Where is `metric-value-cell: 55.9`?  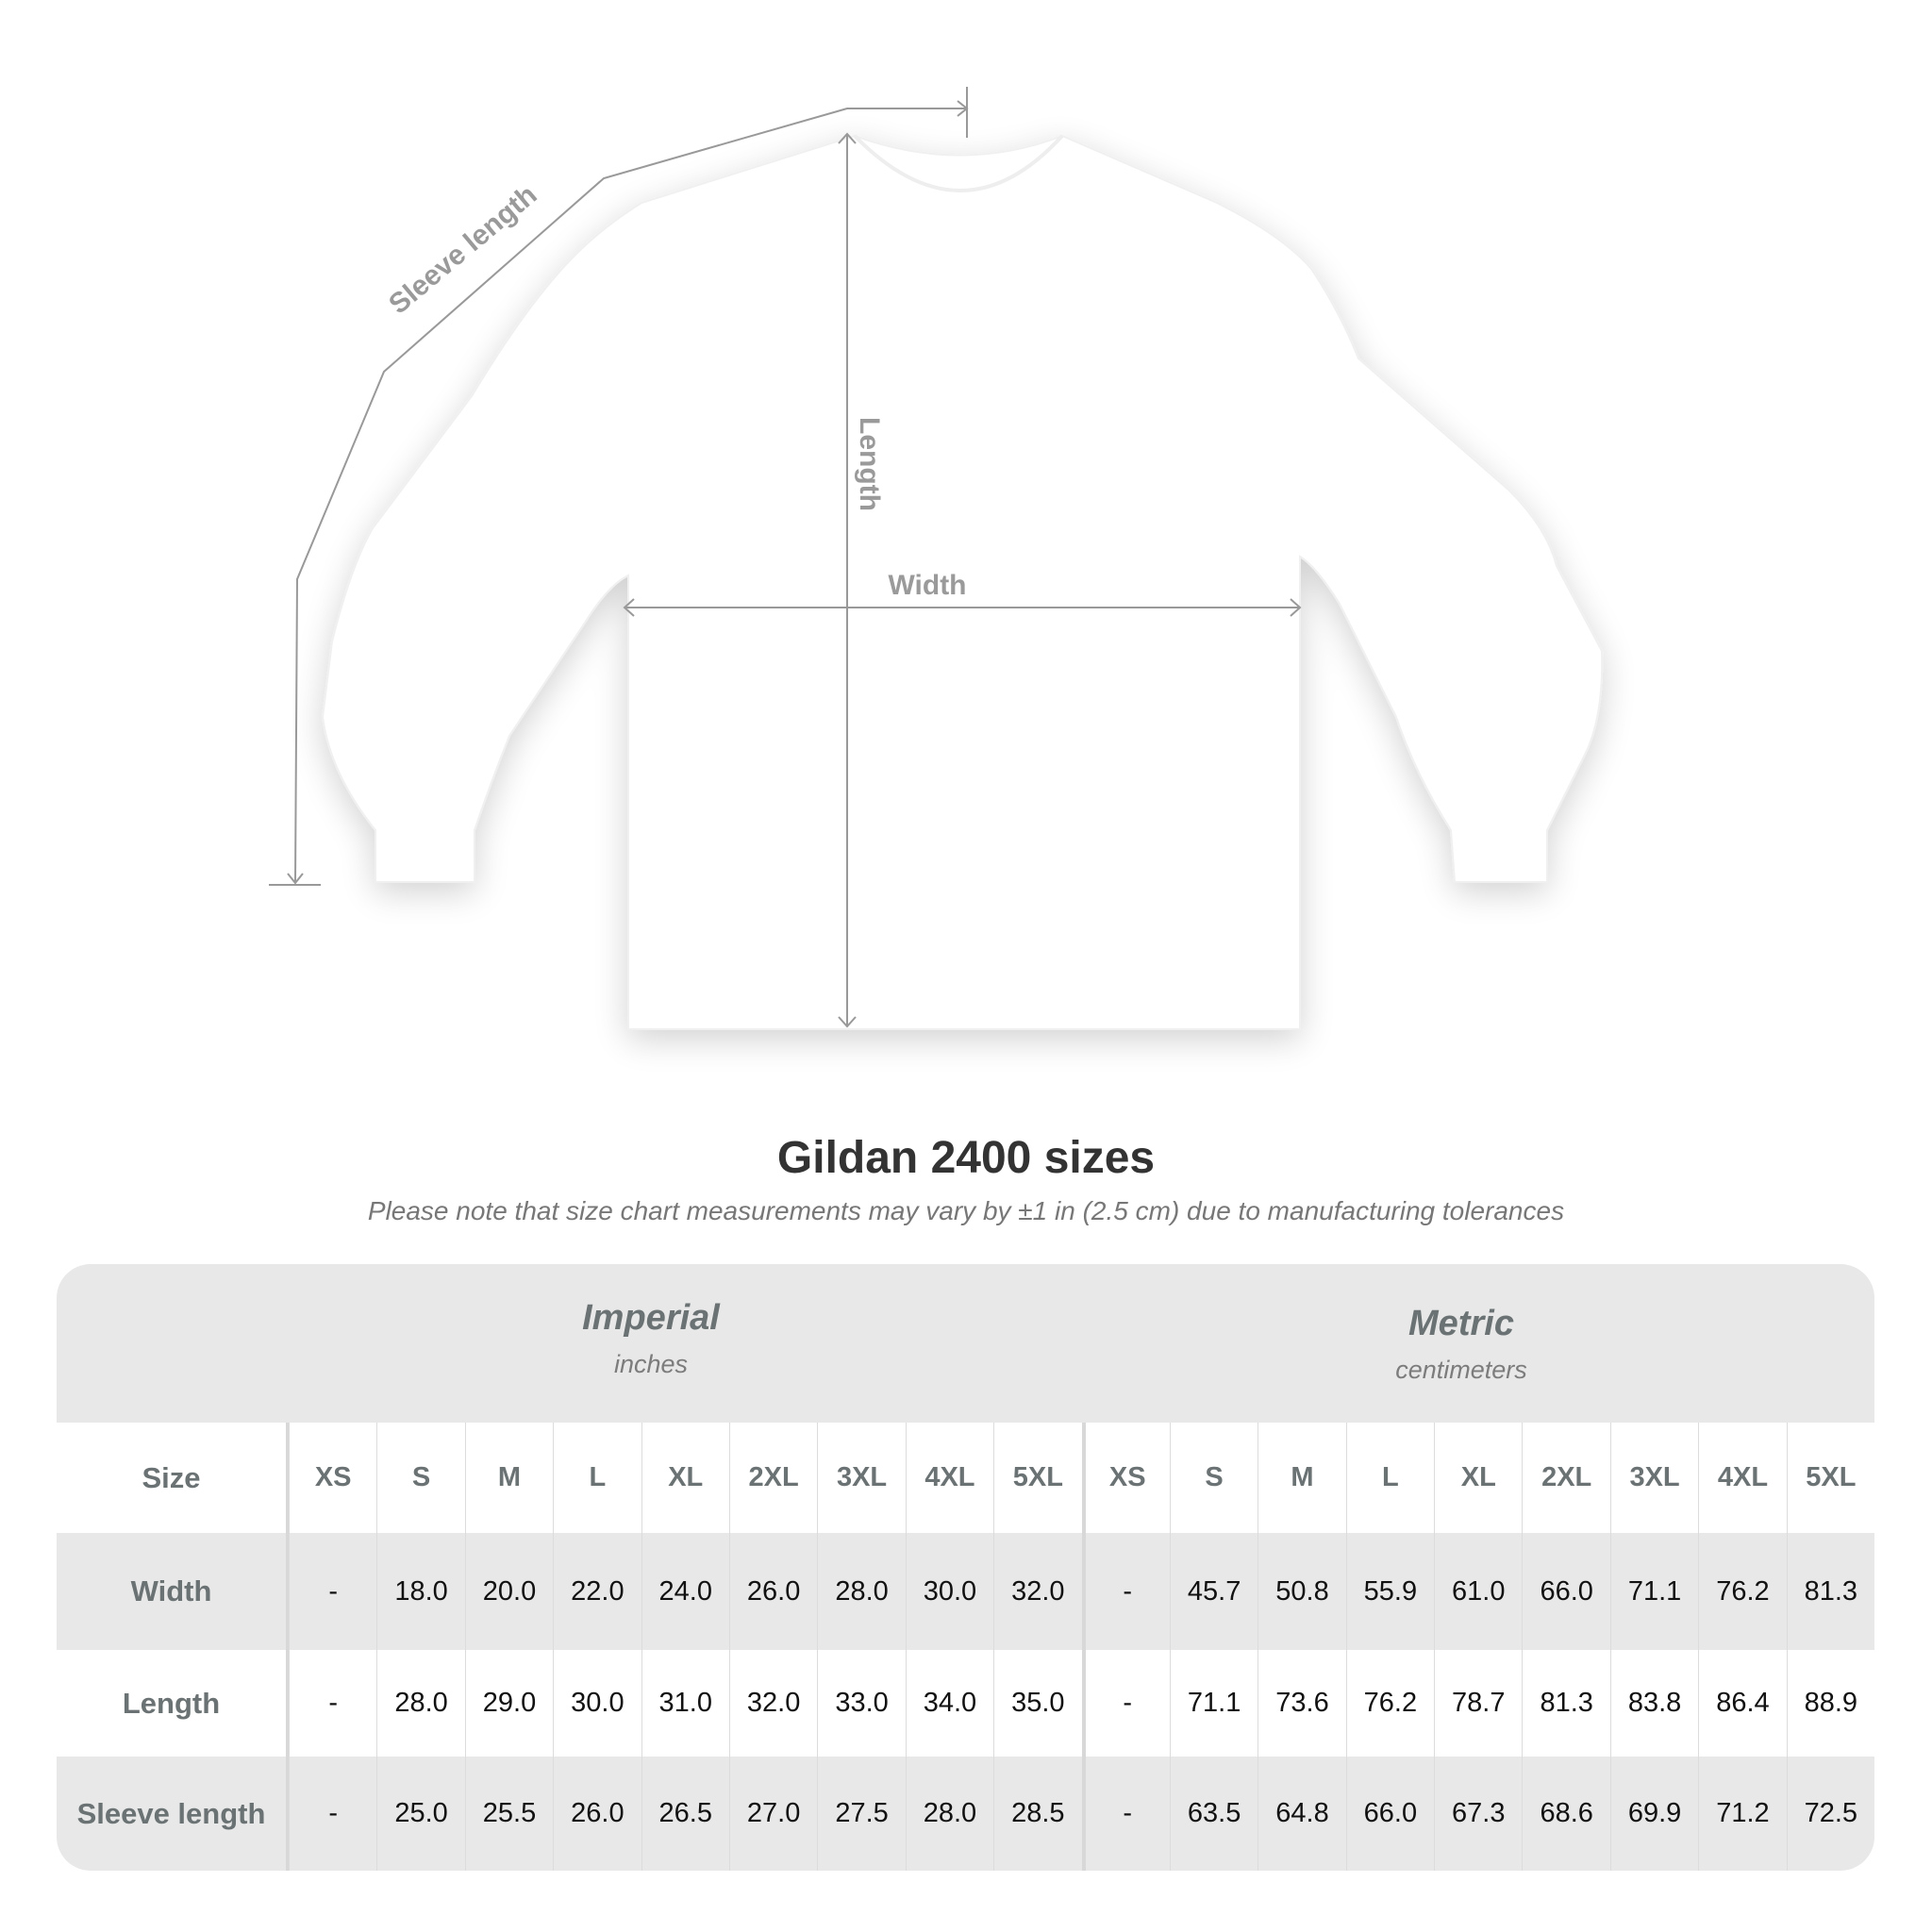
metric-value-cell: 55.9 is located at coordinates (1390, 1591).